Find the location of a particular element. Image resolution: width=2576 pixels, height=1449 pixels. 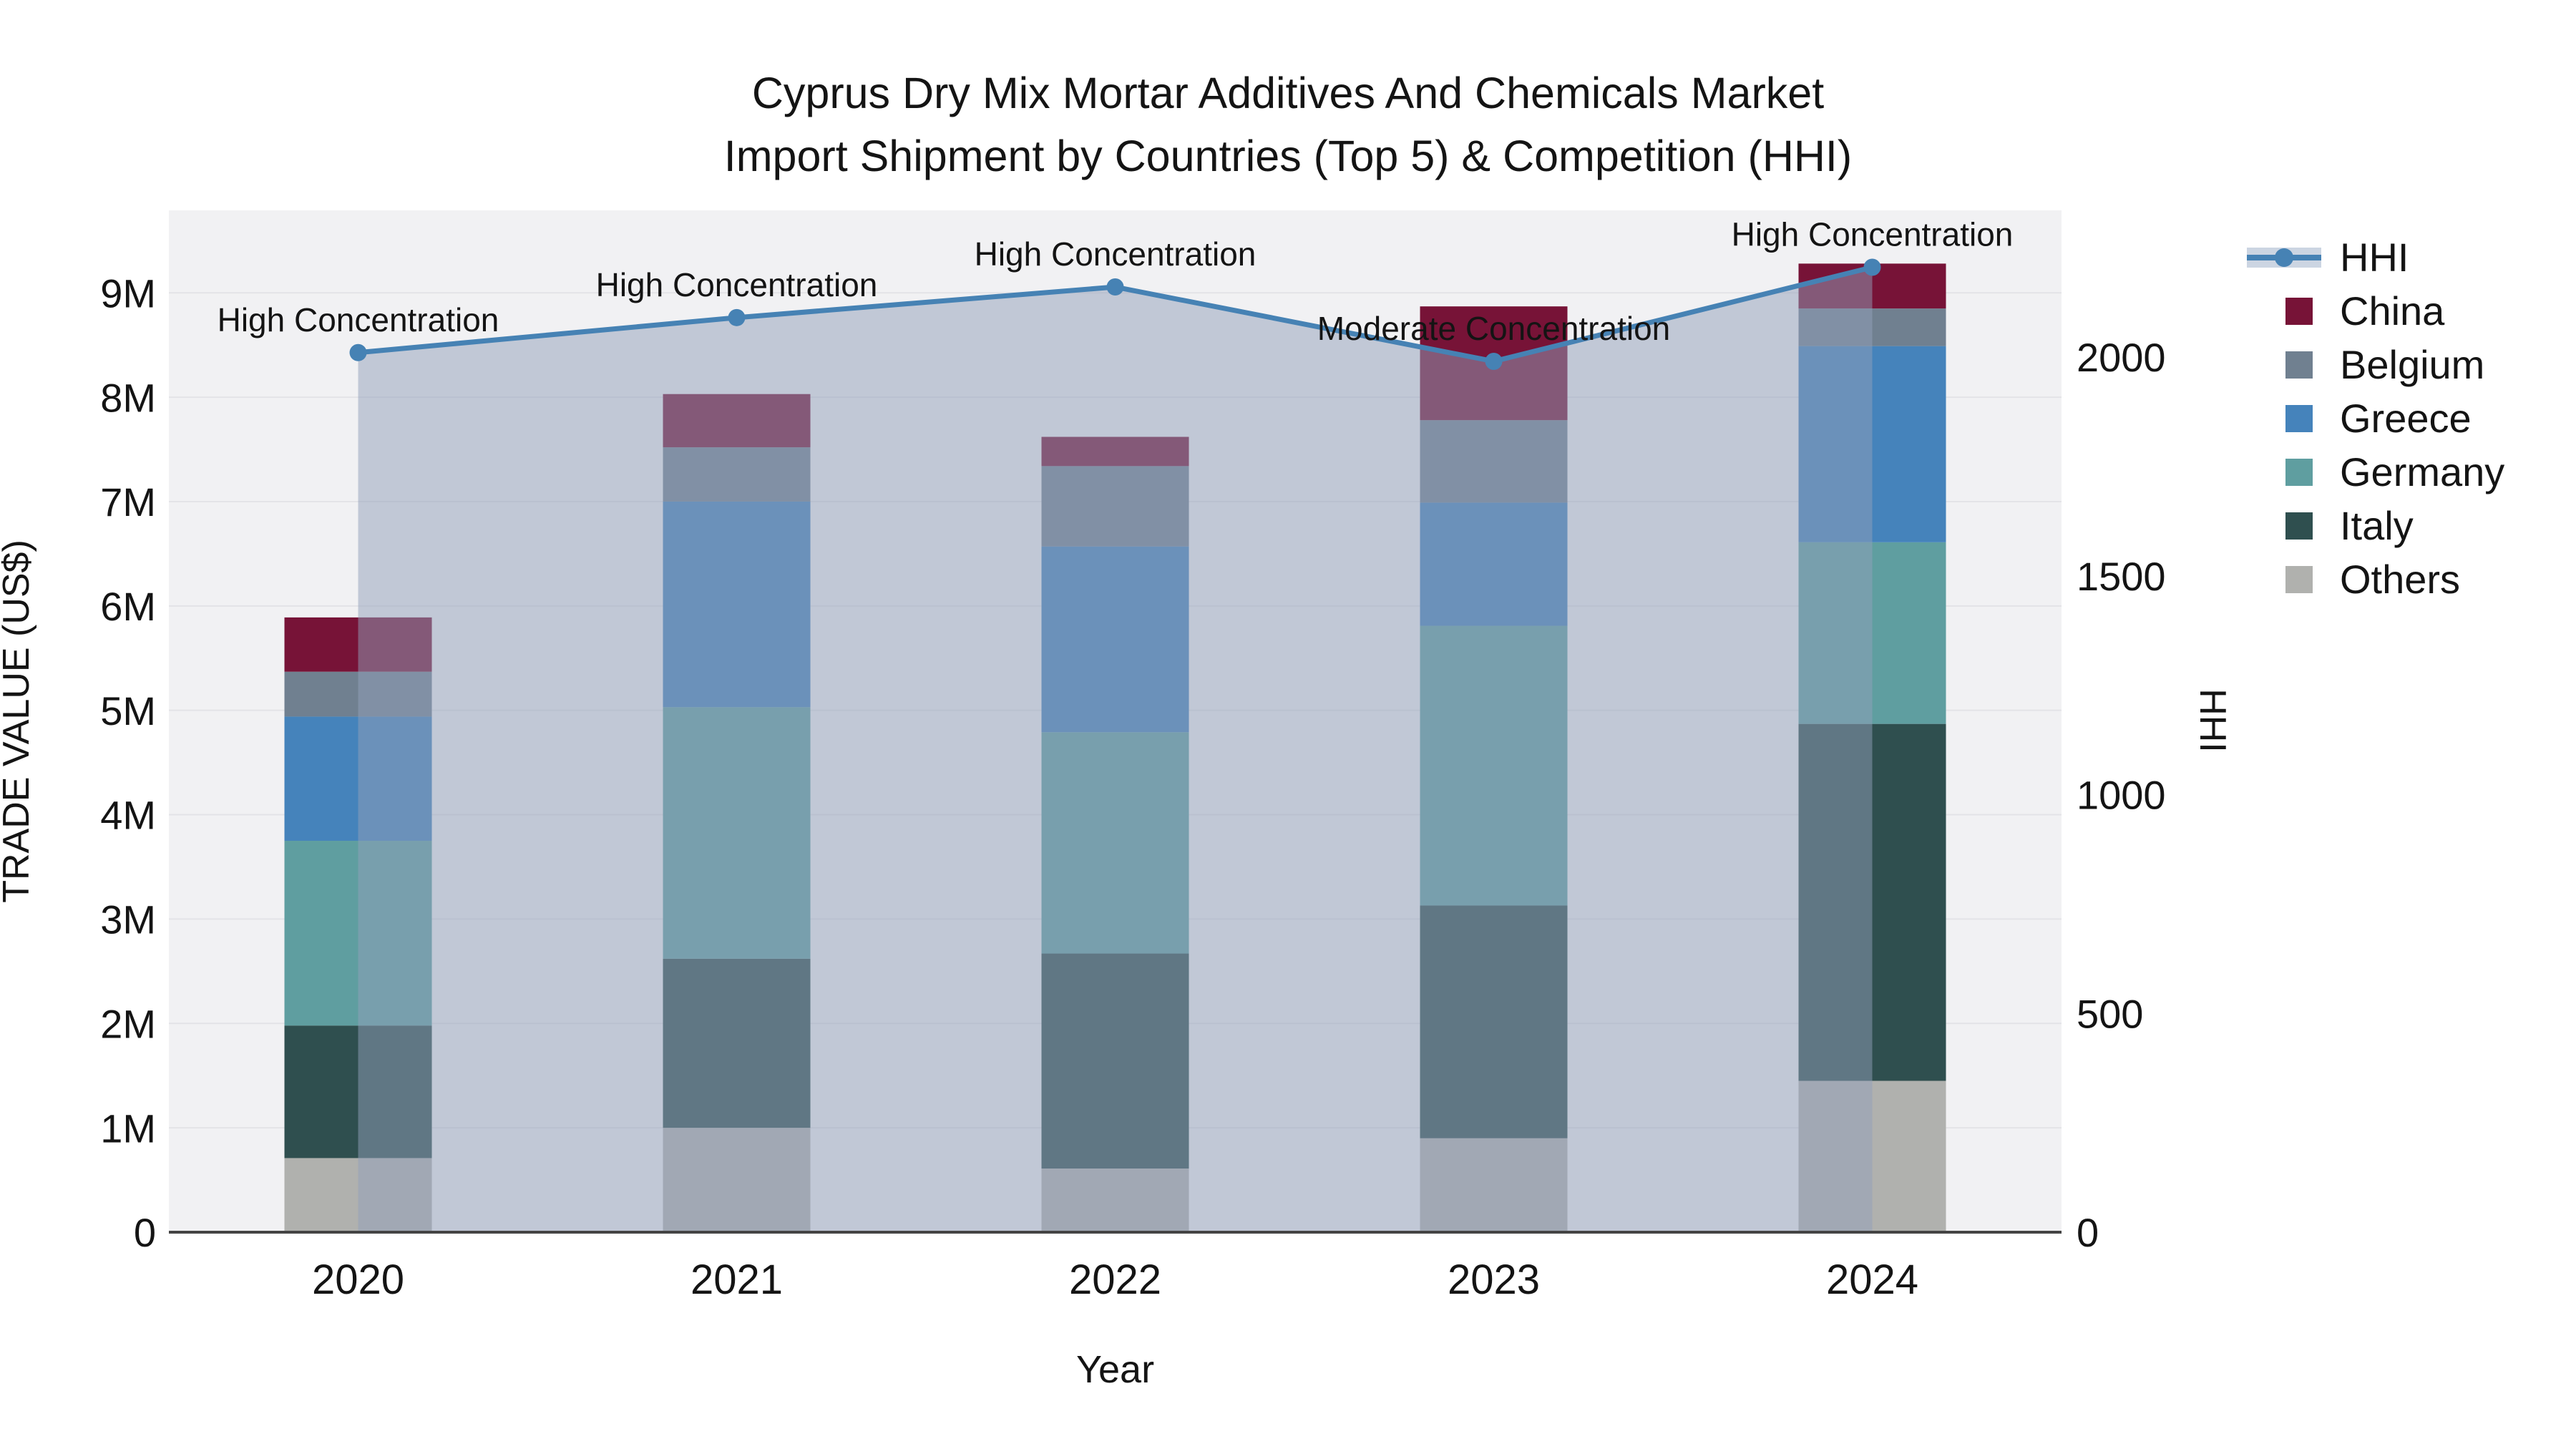

hhi-marker-2024 is located at coordinates (1872, 267).